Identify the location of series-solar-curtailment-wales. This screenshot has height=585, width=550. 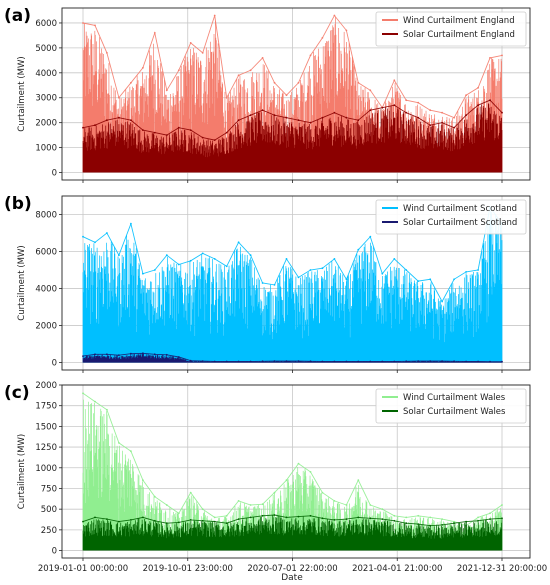
(292, 532).